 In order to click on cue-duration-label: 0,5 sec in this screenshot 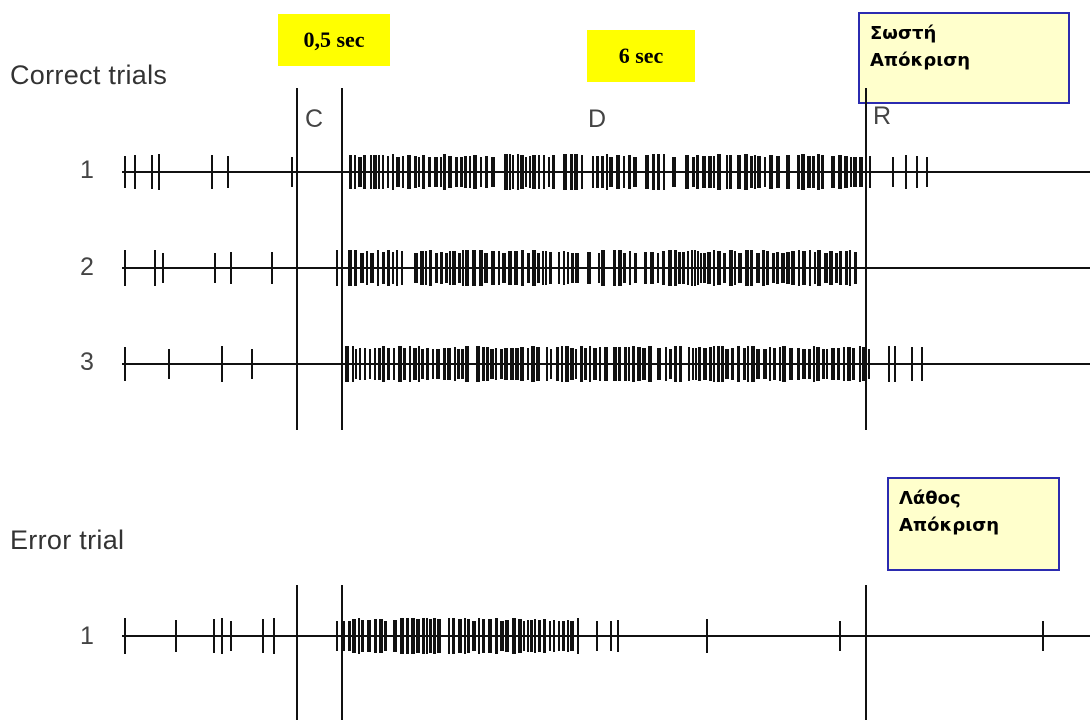, I will do `click(334, 40)`.